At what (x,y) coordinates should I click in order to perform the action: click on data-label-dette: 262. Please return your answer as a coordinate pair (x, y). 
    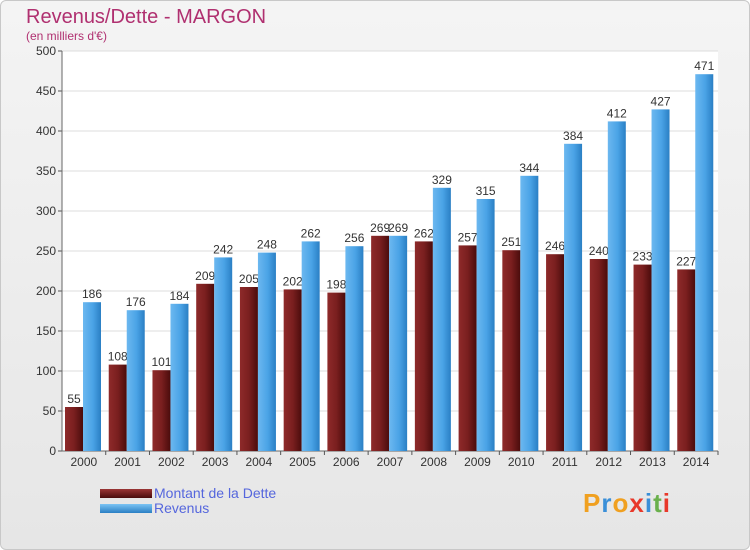
    Looking at the image, I should click on (424, 233).